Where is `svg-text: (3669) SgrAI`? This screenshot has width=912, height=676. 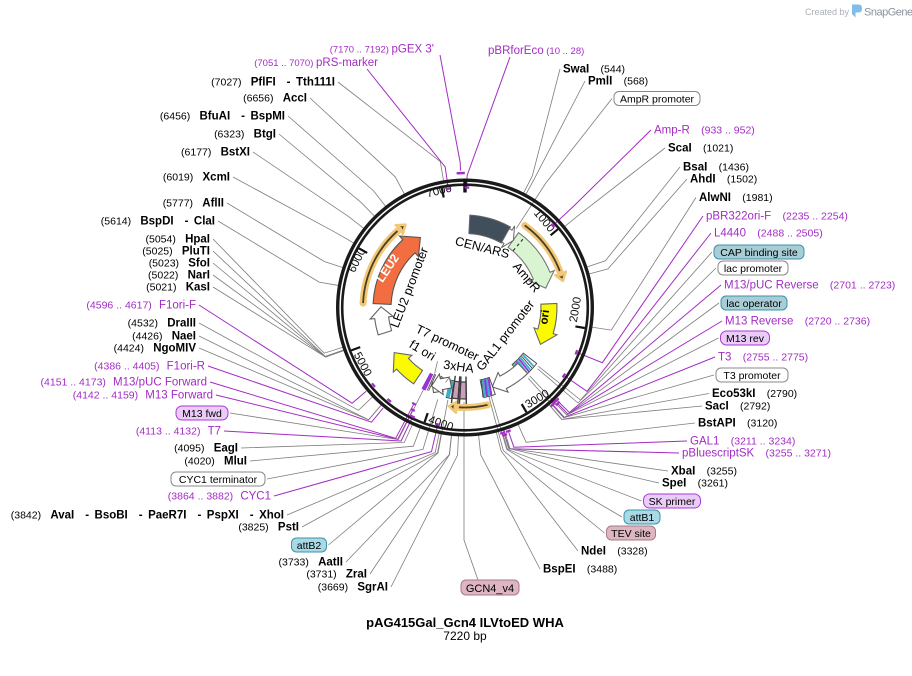
svg-text: (3669) SgrAI is located at coordinates (353, 588).